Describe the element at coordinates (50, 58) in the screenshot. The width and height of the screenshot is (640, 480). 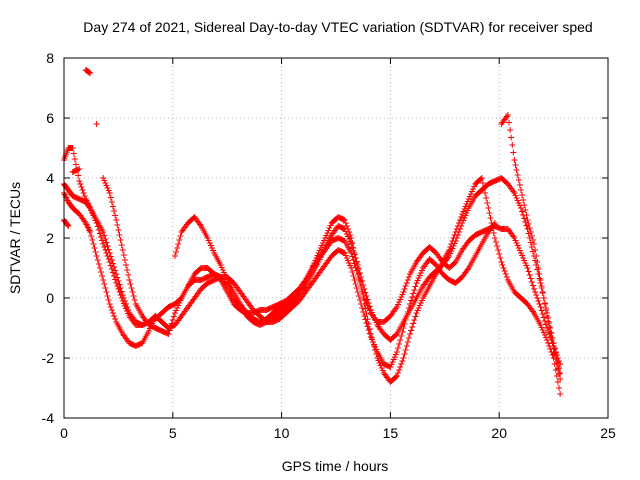
I see `y-tick-label: 8` at that location.